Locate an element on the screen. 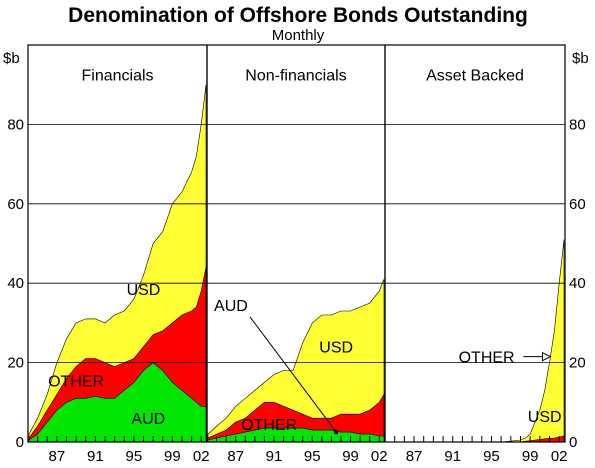  other-leader-arrowhead is located at coordinates (546, 356).